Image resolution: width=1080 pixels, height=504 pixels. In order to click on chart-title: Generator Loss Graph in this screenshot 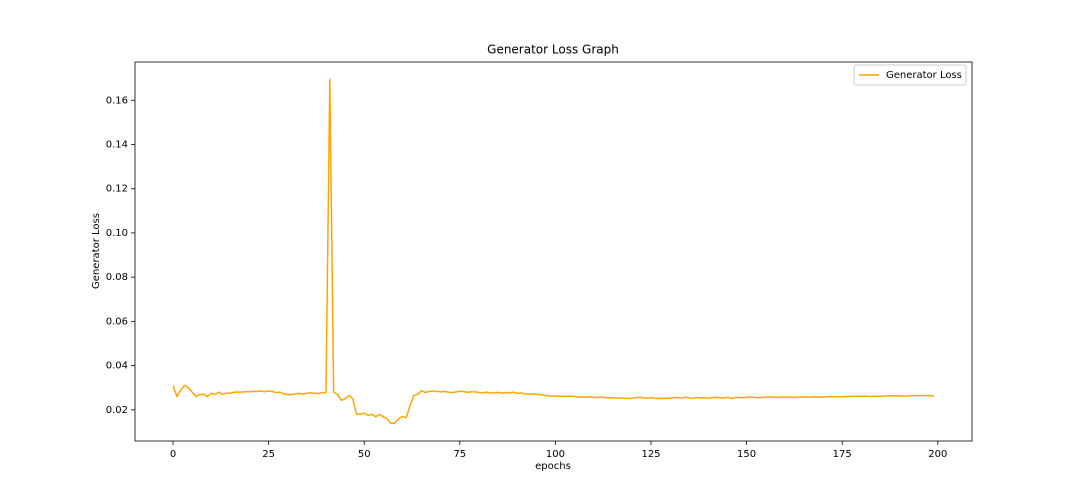, I will do `click(553, 50)`.